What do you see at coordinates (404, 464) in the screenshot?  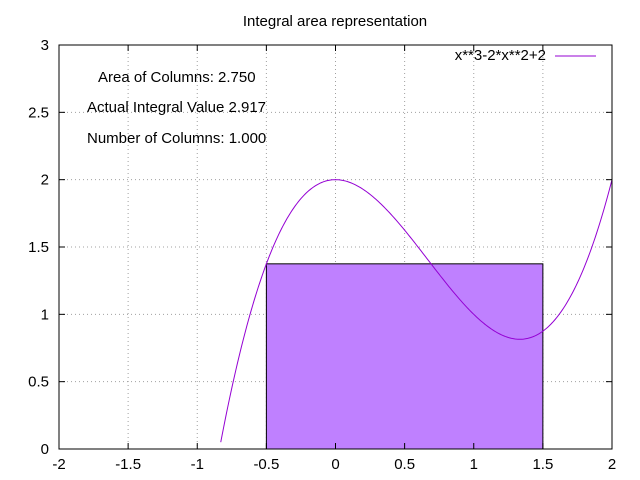 I see `x-tick-label: 0.5` at bounding box center [404, 464].